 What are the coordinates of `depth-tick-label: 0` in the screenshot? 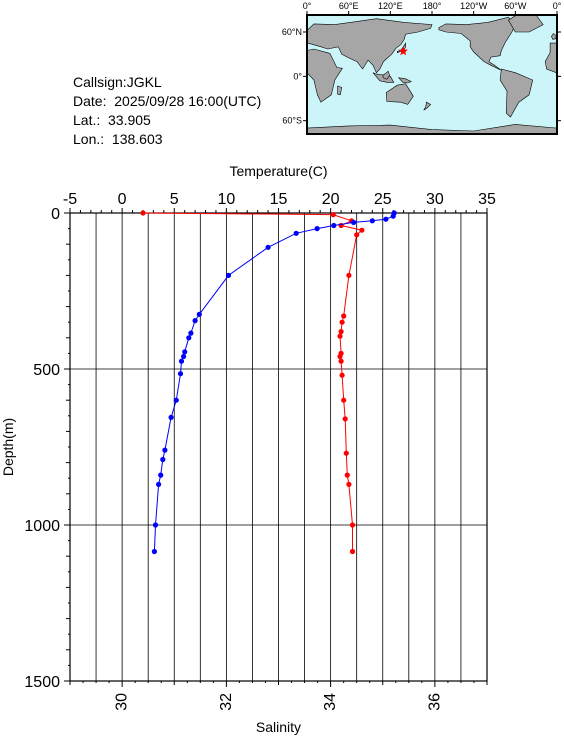 It's located at (55, 214).